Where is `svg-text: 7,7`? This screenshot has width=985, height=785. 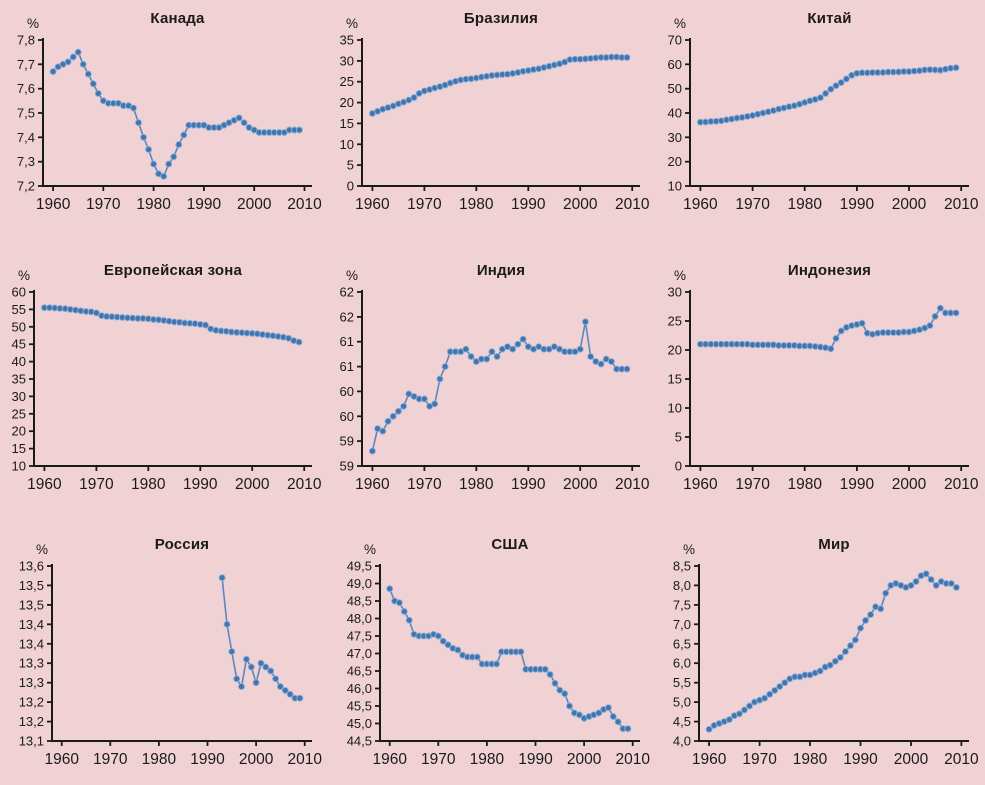 svg-text: 7,7 is located at coordinates (26, 64).